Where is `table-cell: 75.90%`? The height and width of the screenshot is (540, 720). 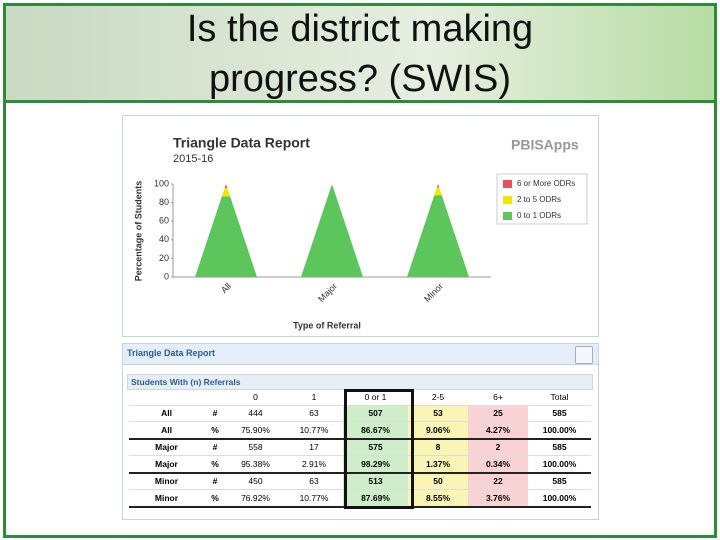 table-cell: 75.90% is located at coordinates (255, 430).